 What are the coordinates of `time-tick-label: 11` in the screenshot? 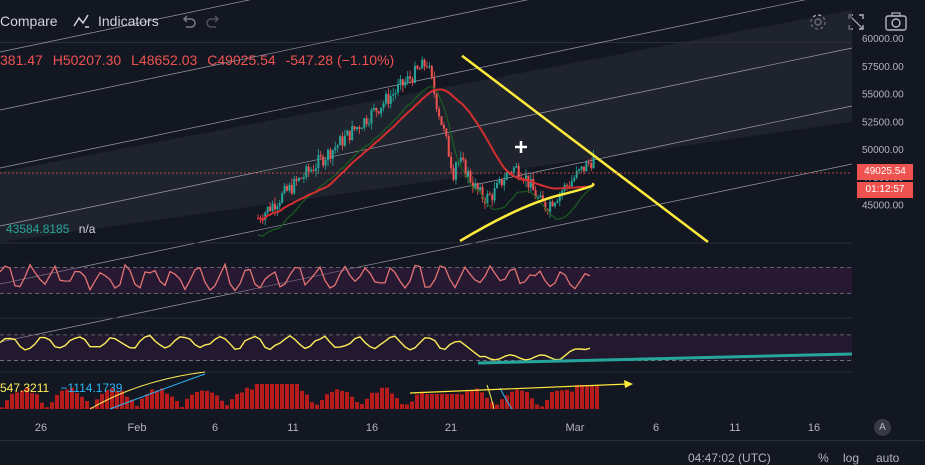 It's located at (734, 428).